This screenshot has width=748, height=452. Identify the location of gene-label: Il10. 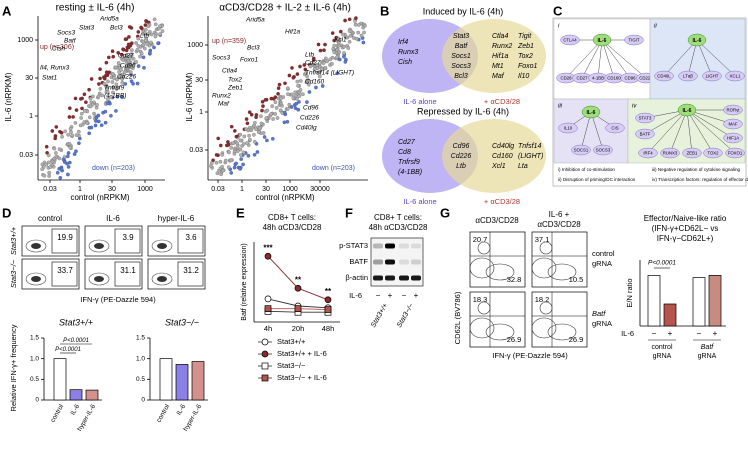
(523, 76).